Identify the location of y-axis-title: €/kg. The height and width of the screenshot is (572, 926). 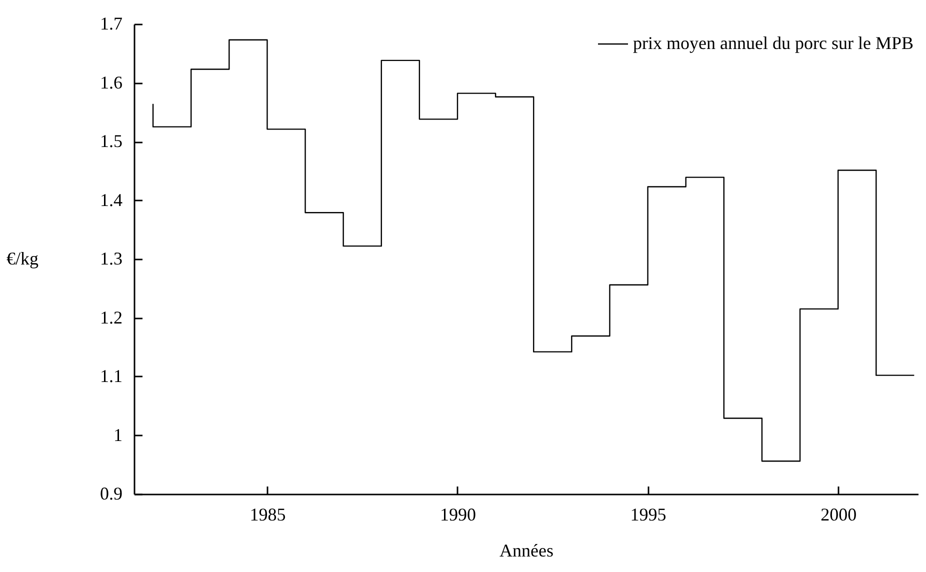
(22, 258).